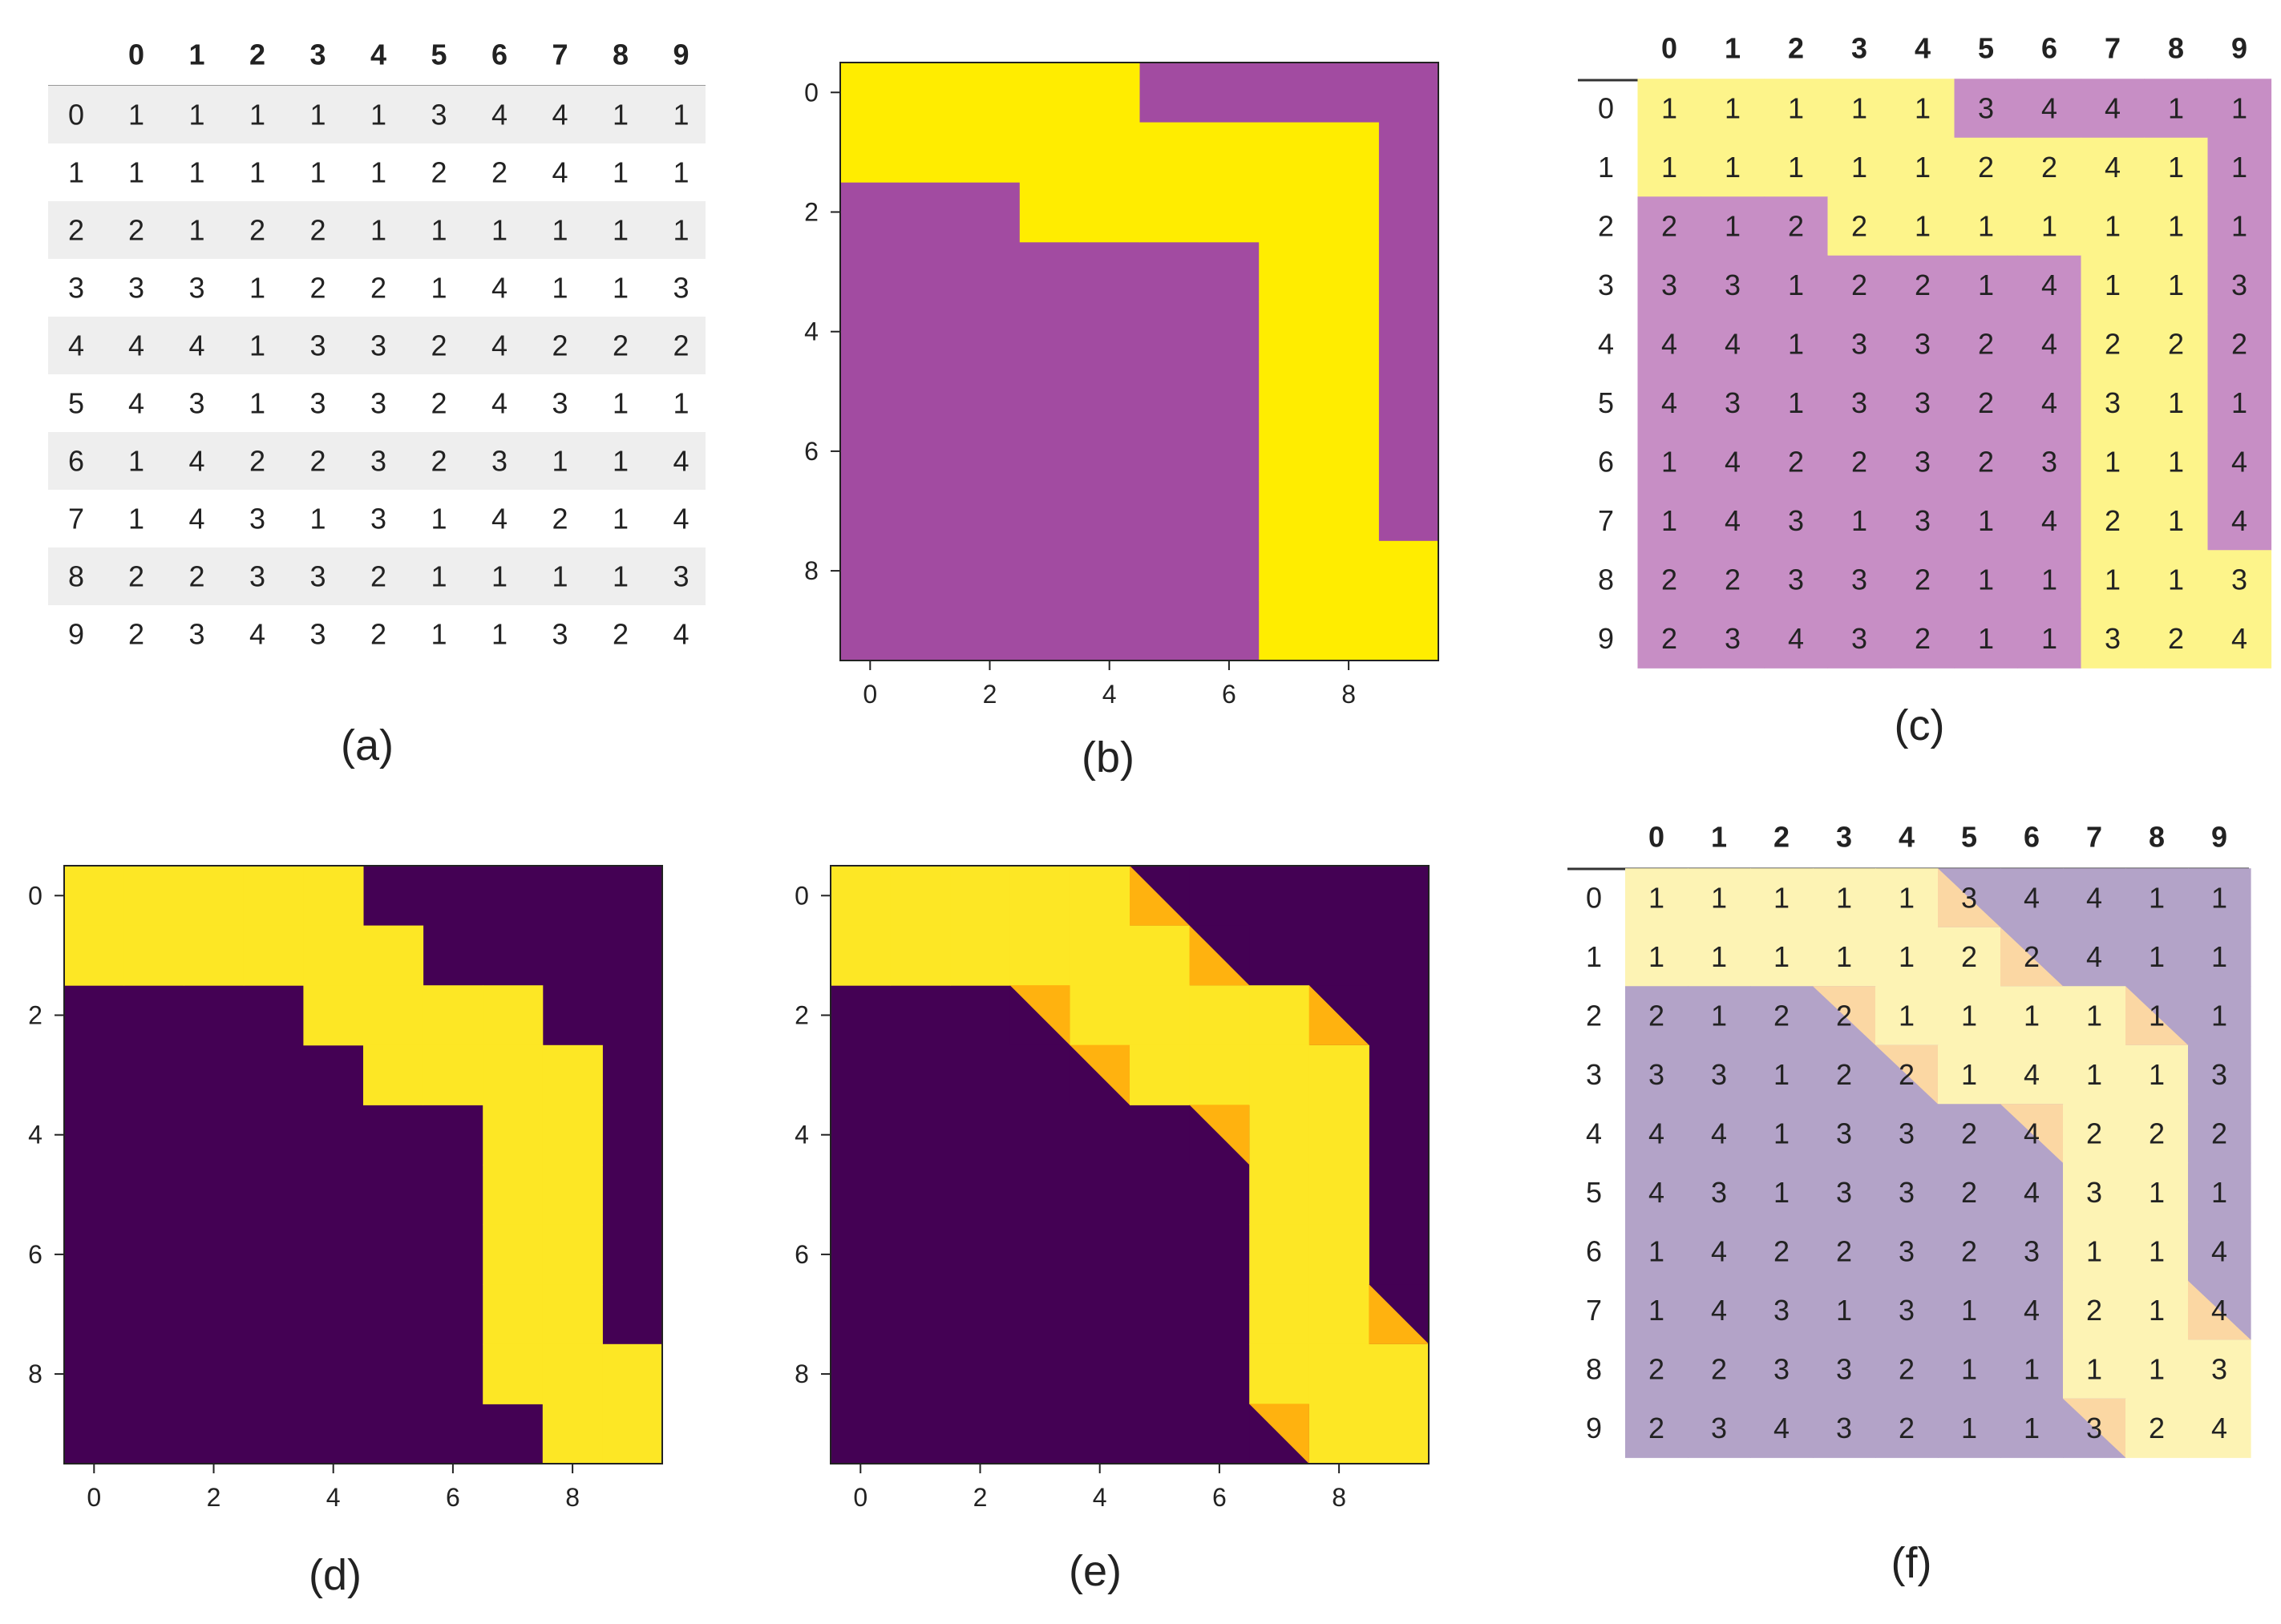  I want to click on y-tick-label: 0, so click(811, 92).